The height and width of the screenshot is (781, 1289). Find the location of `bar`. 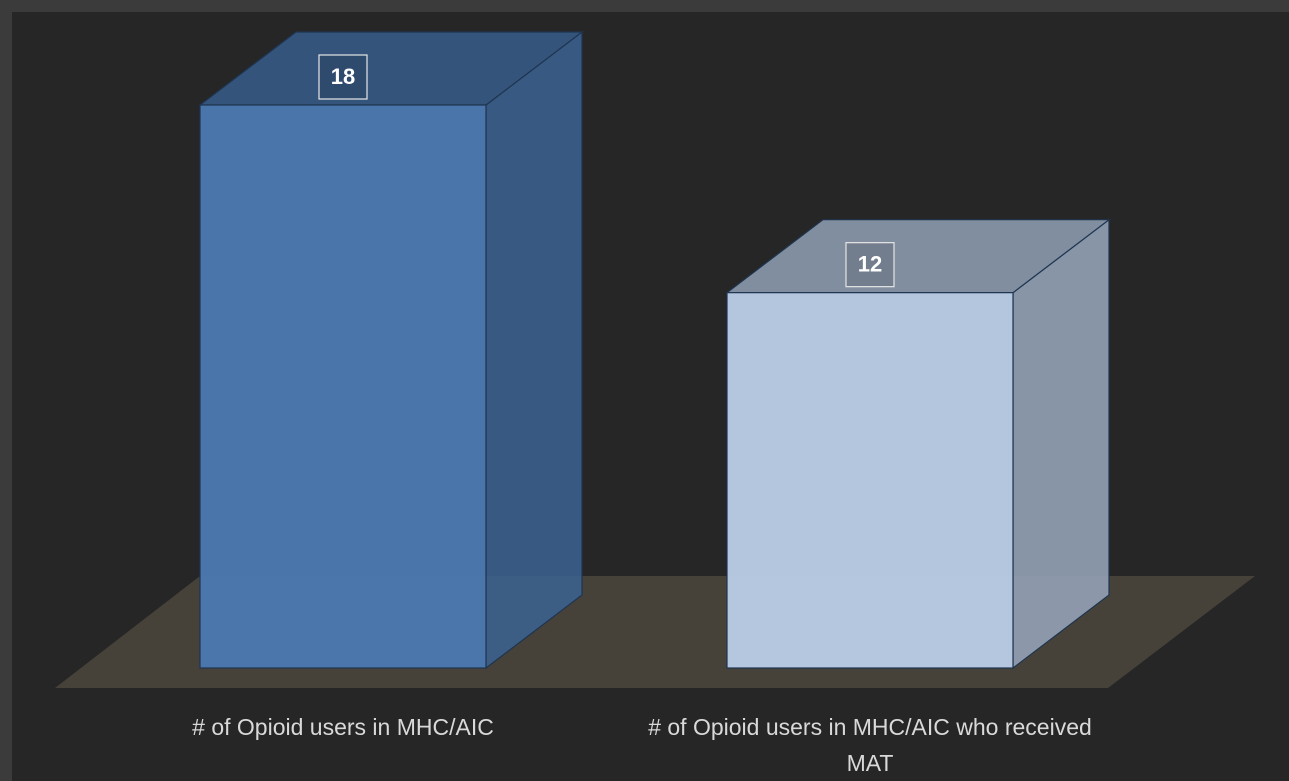

bar is located at coordinates (870, 480).